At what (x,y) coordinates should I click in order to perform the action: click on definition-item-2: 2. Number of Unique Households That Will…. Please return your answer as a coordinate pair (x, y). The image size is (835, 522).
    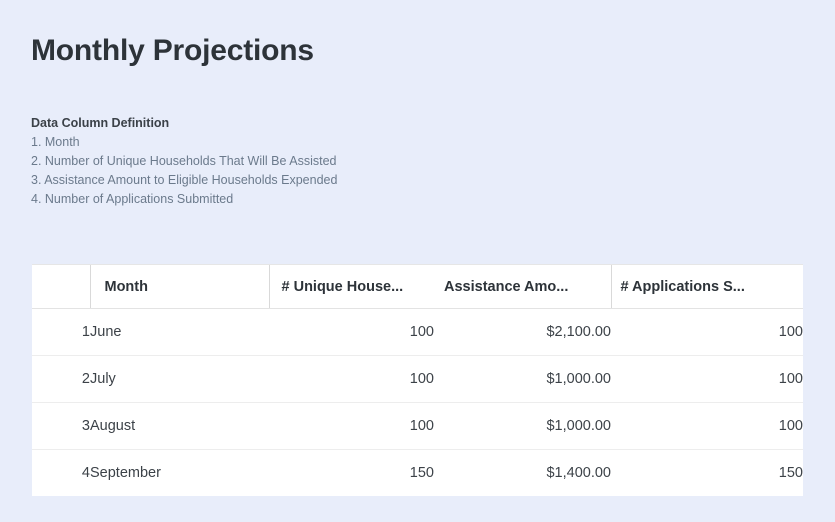
    Looking at the image, I should click on (184, 161).